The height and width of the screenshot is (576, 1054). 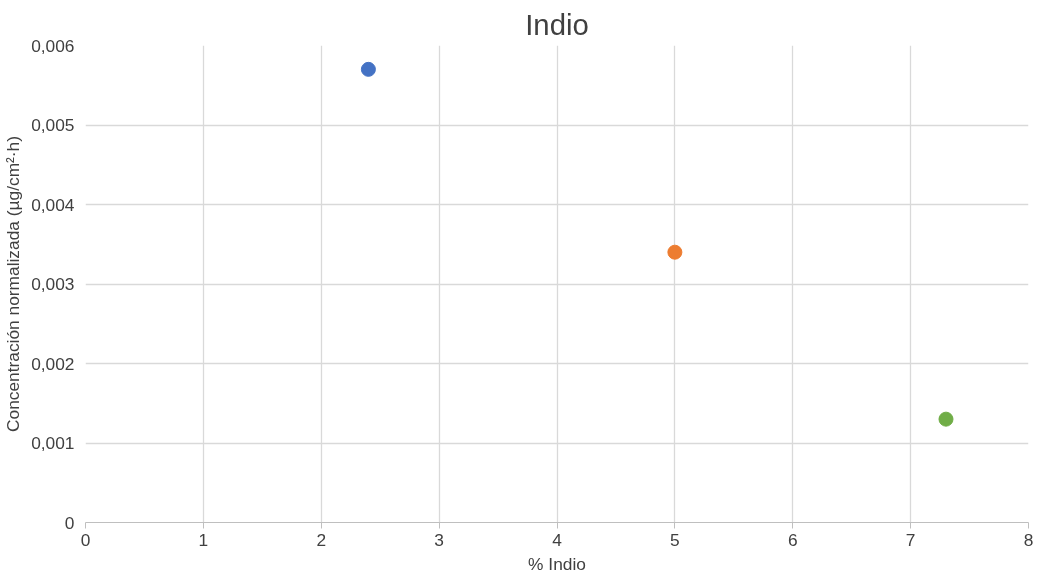 What do you see at coordinates (53, 45) in the screenshot?
I see `y-tick-label: 0,006` at bounding box center [53, 45].